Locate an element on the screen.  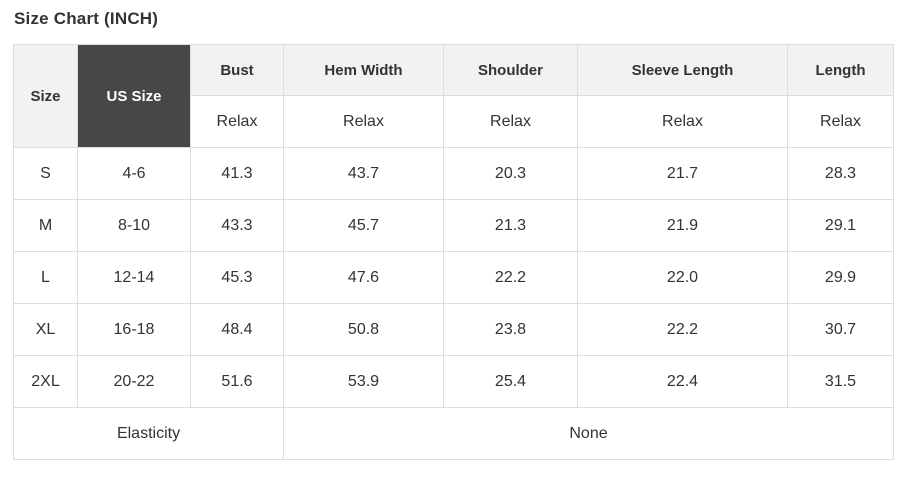
cell-shoulder: 25.4 is located at coordinates (510, 381).